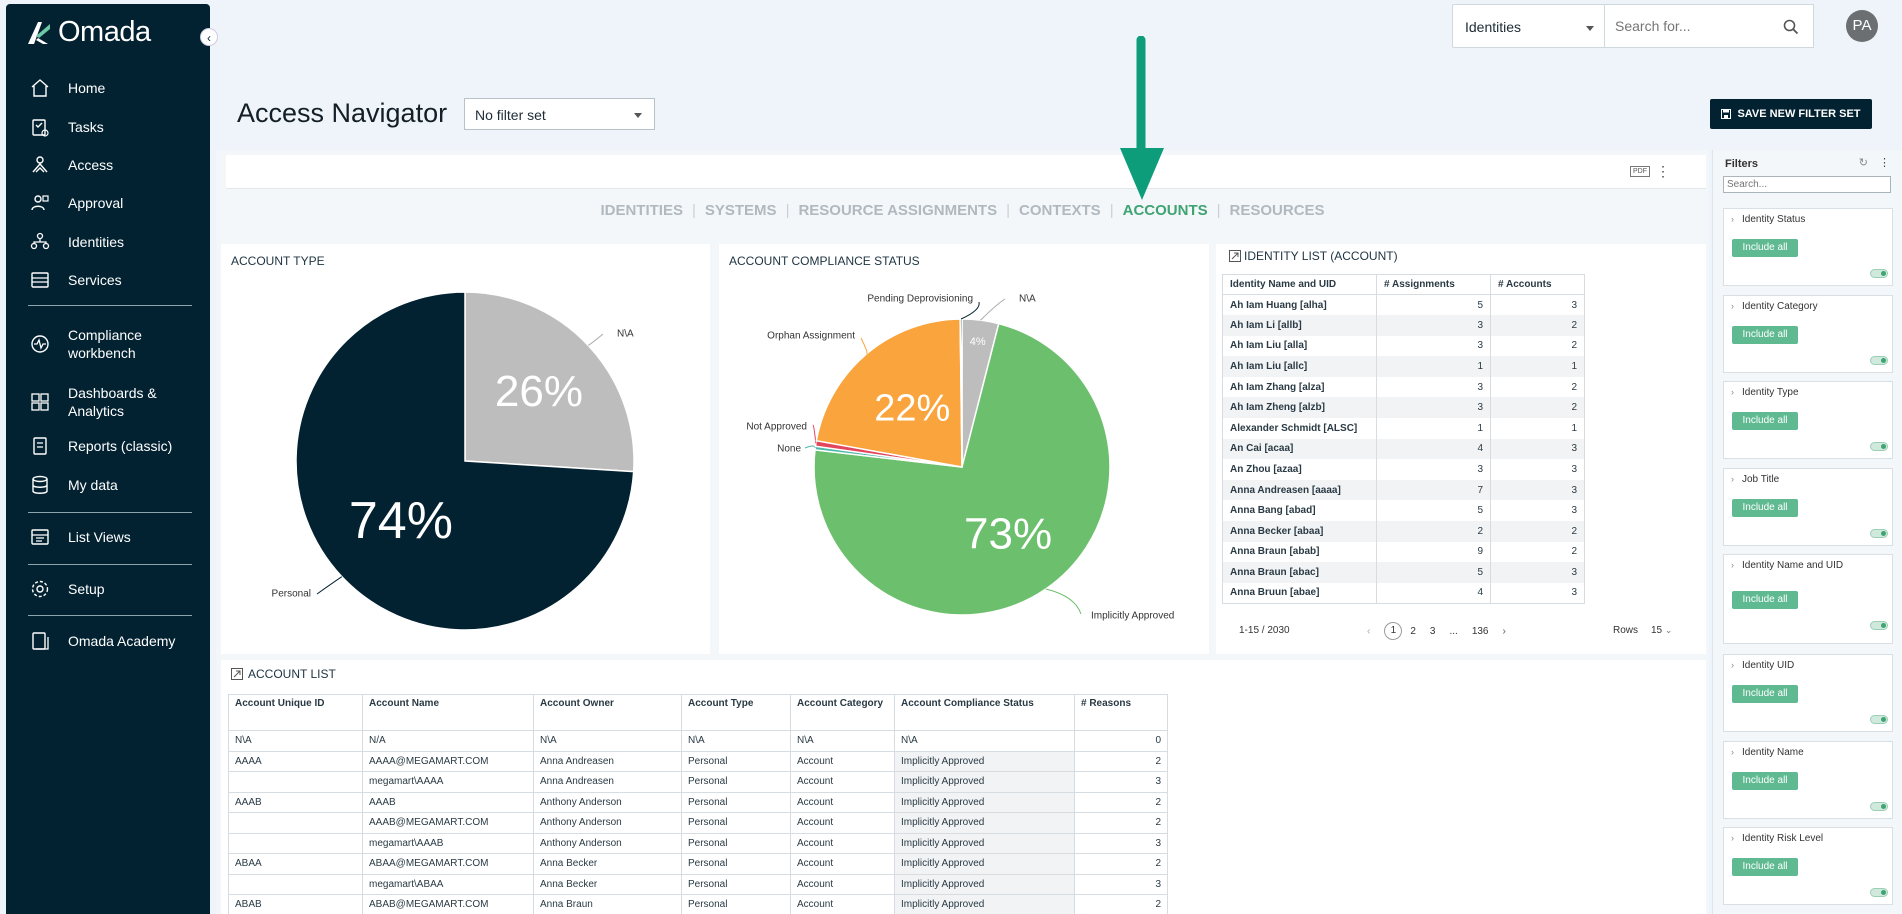  I want to click on chevron-left-icon: ‹, so click(1369, 631).